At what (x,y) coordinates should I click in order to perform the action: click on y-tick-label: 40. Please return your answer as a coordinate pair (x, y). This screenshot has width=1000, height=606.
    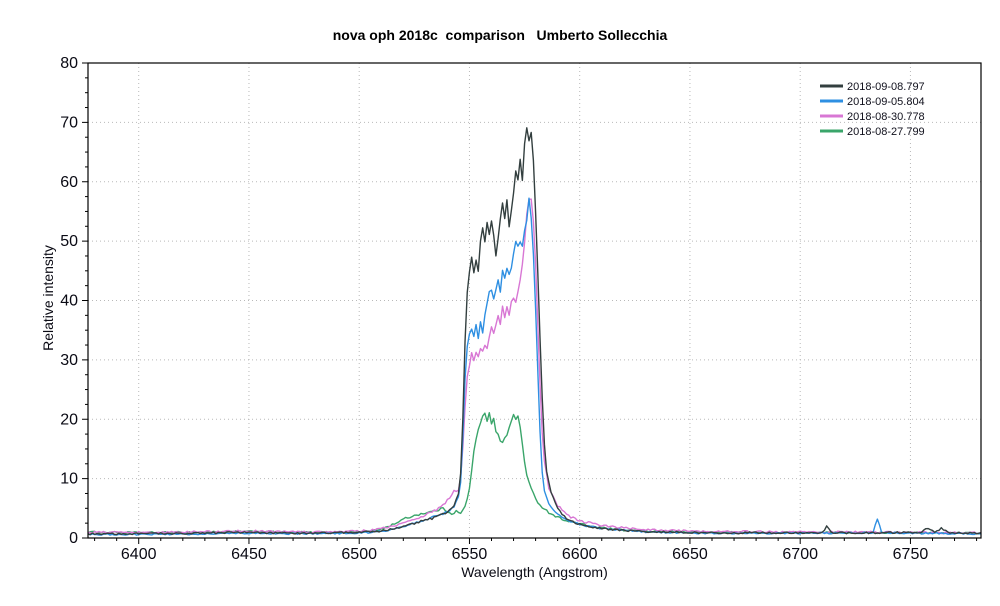
    Looking at the image, I should click on (69, 301).